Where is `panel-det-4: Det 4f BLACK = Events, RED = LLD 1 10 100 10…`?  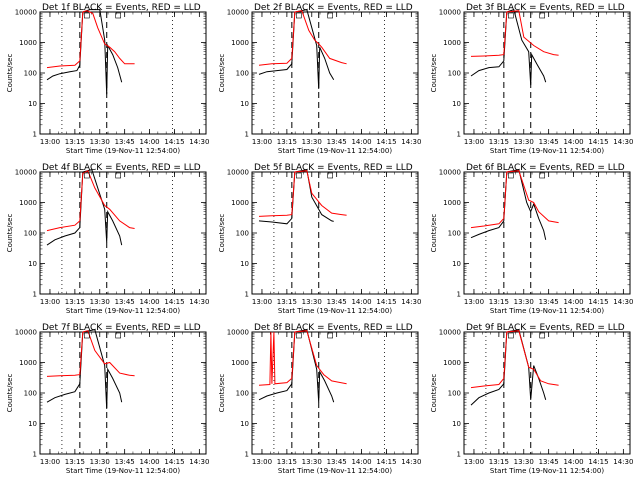 panel-det-4: Det 4f BLACK = Events, RED = LLD 1 10 100 10… is located at coordinates (107, 239).